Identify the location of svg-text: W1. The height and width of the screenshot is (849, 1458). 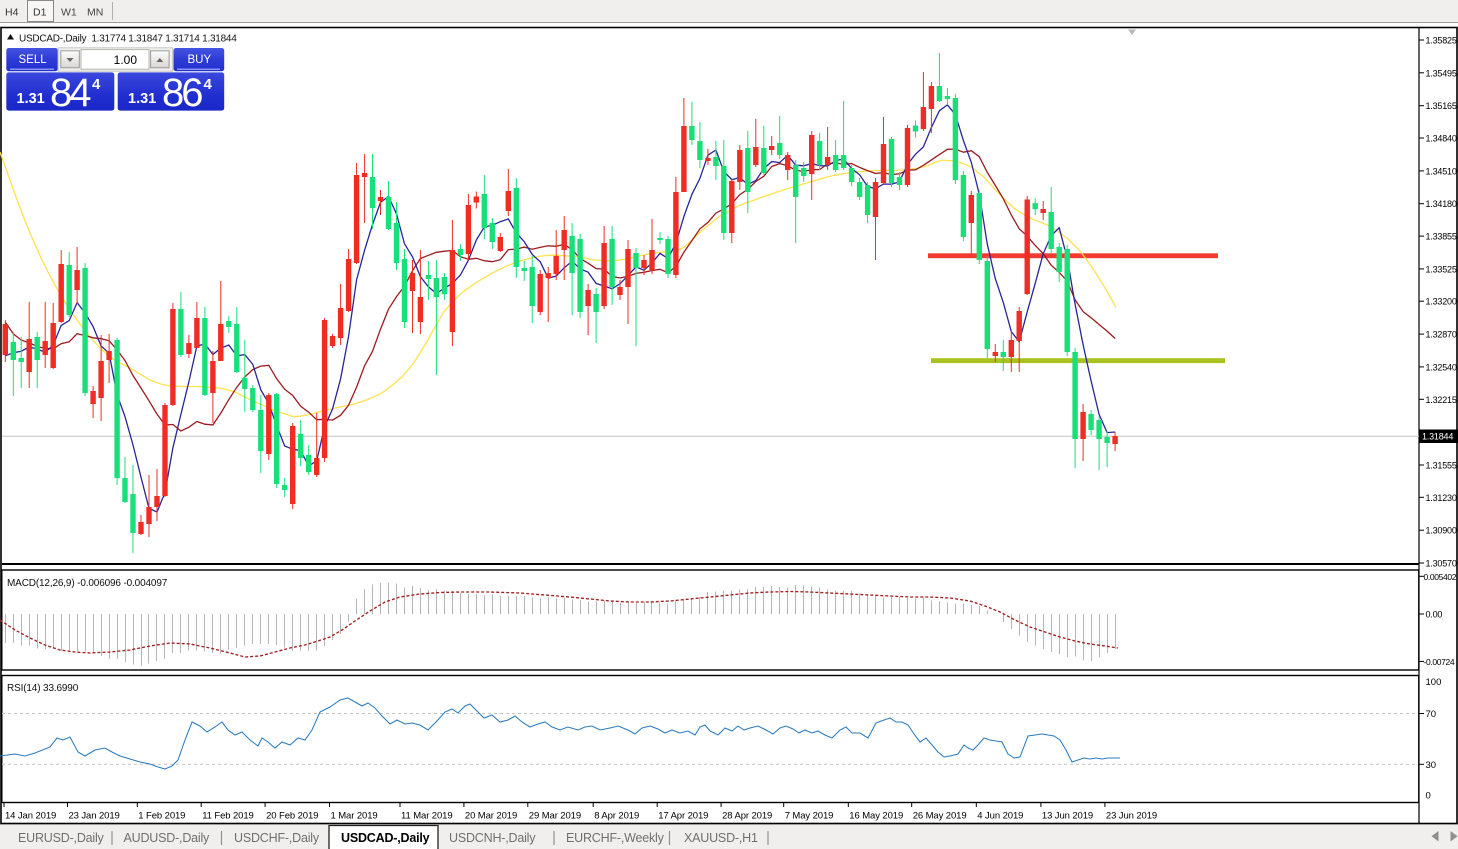
(69, 13).